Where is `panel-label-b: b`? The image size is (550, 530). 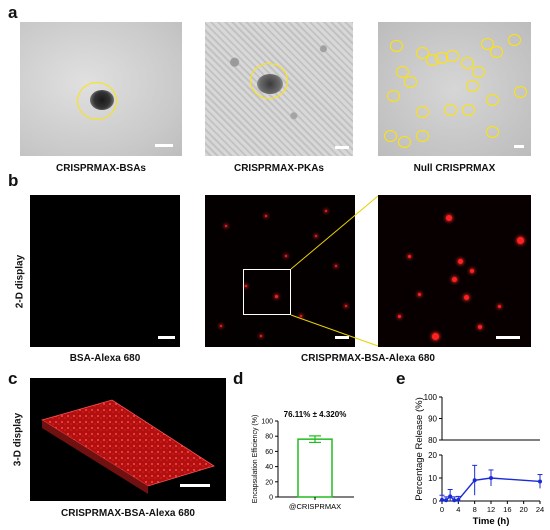
panel-label-b: b is located at coordinates (13, 180).